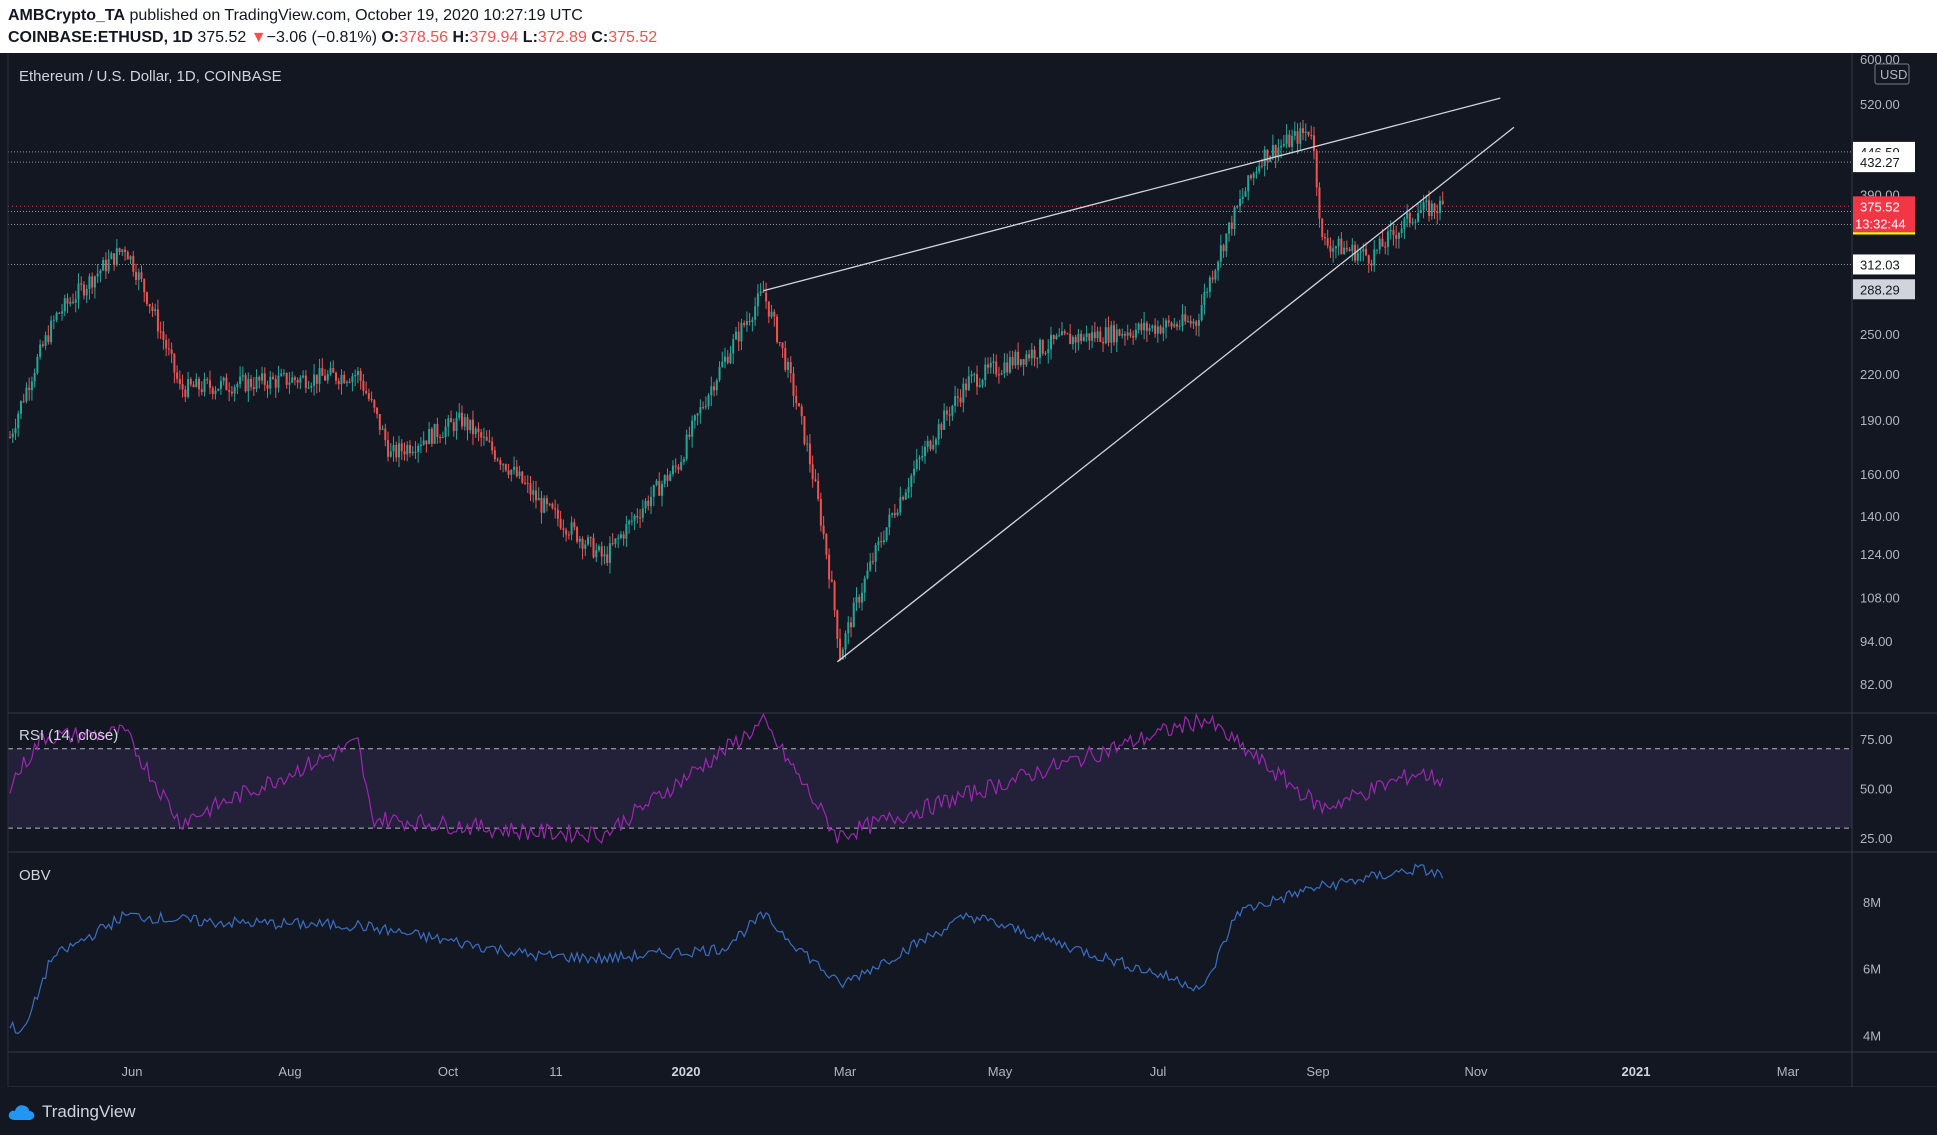  Describe the element at coordinates (1880, 289) in the screenshot. I see `price-level-label: 288.29` at that location.